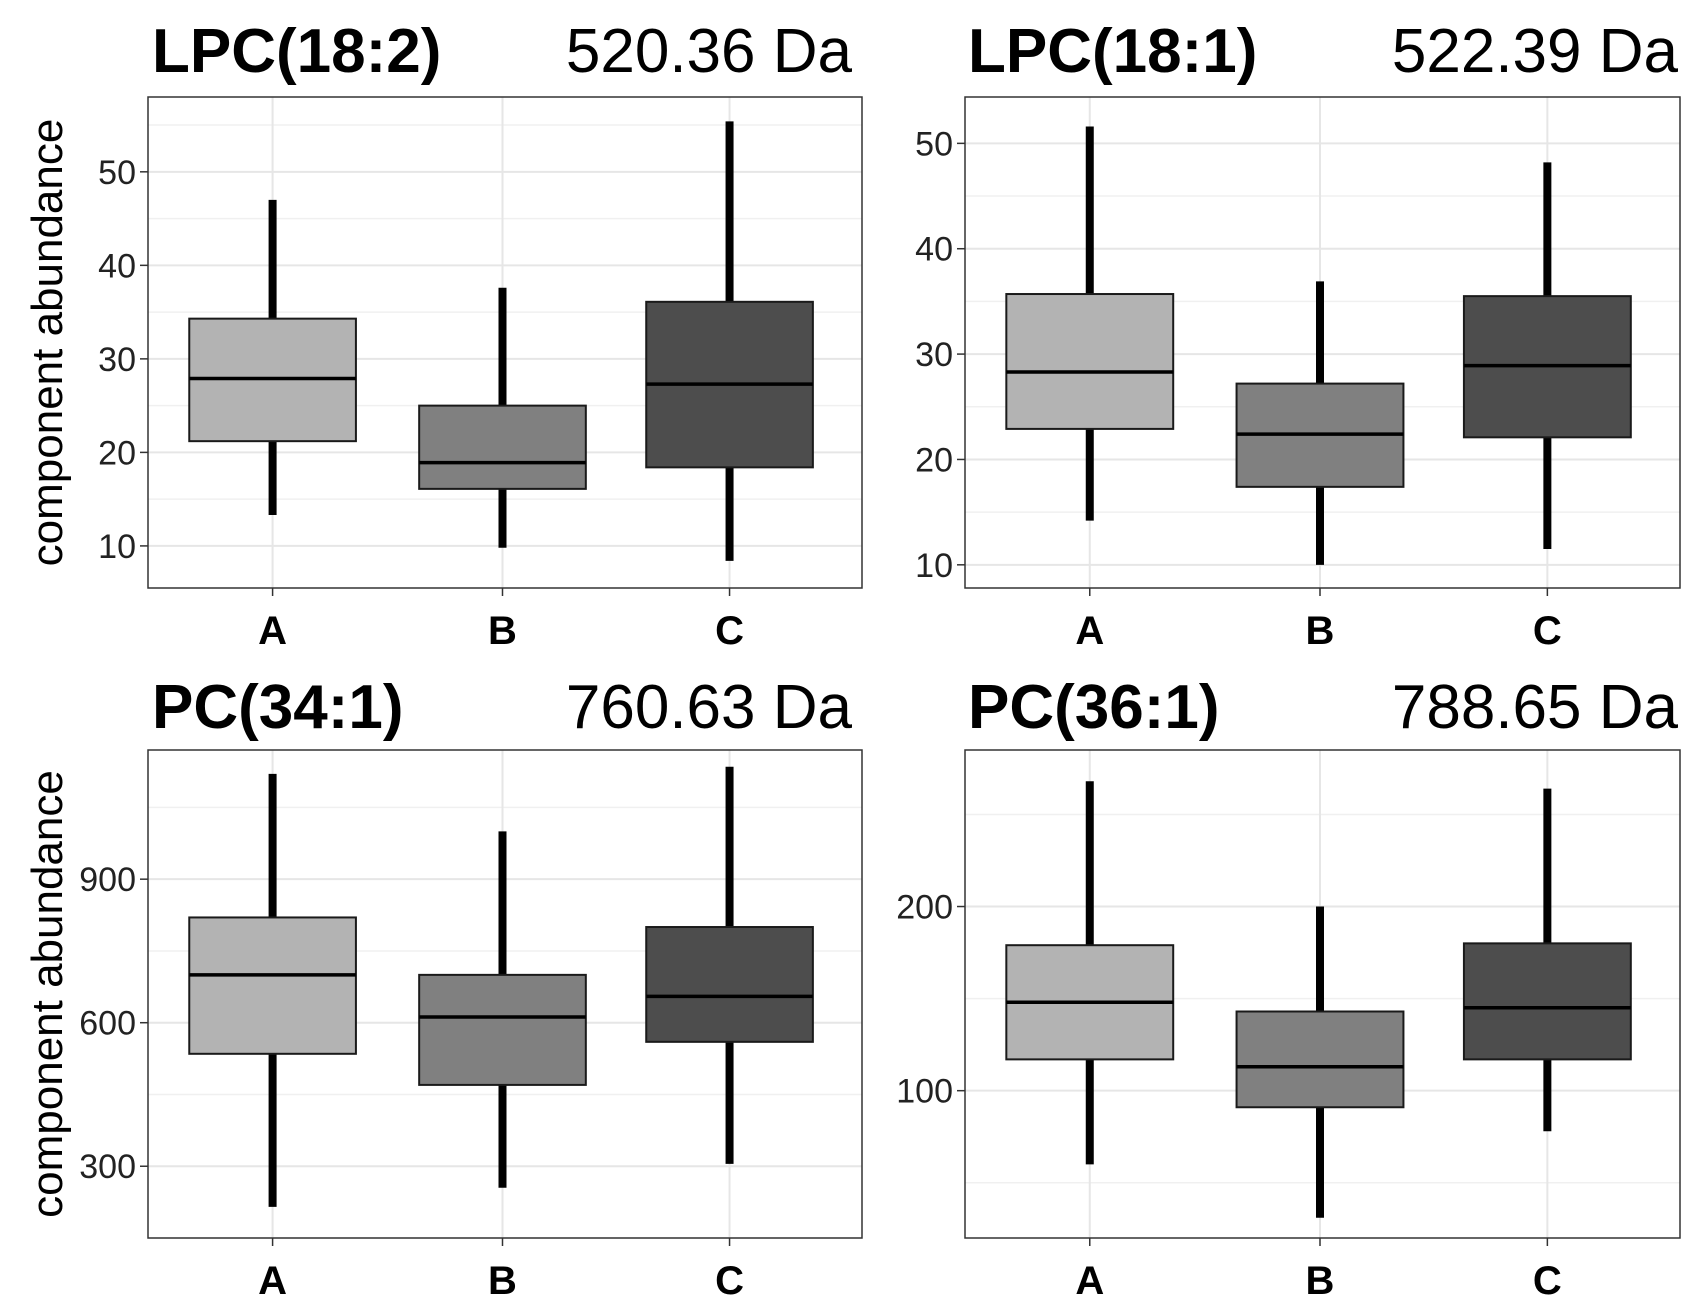 The width and height of the screenshot is (1692, 1311). I want to click on y-tick-label: 900, so click(107, 880).